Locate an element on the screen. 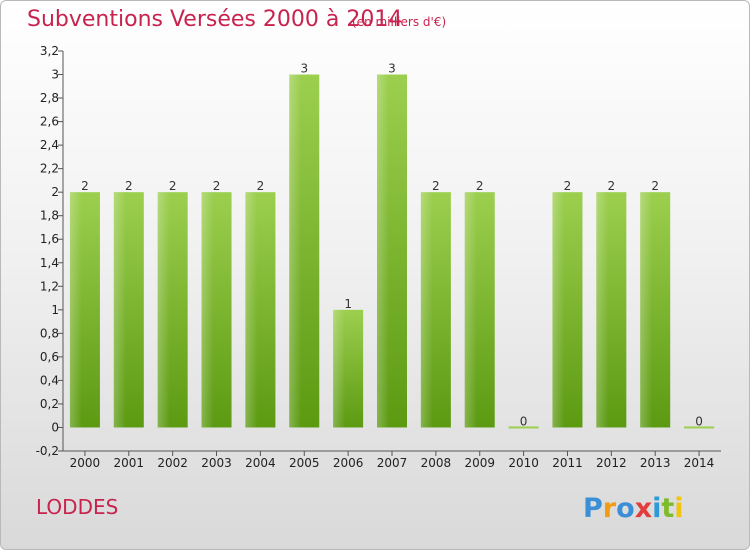 This screenshot has width=750, height=550. y-tick-label: 0,6 is located at coordinates (49, 357).